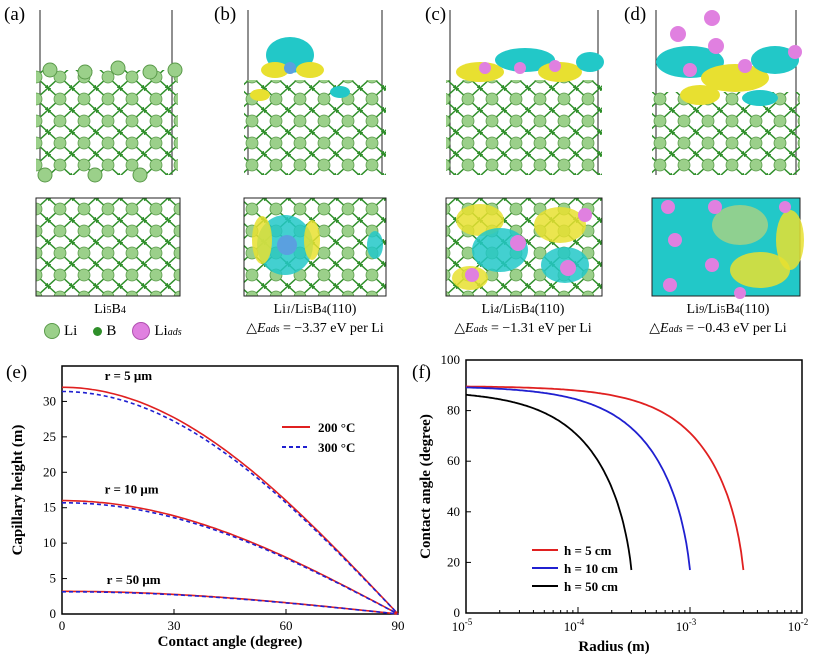  Describe the element at coordinates (62, 625) in the screenshot. I see `x-tick-label: 0` at that location.